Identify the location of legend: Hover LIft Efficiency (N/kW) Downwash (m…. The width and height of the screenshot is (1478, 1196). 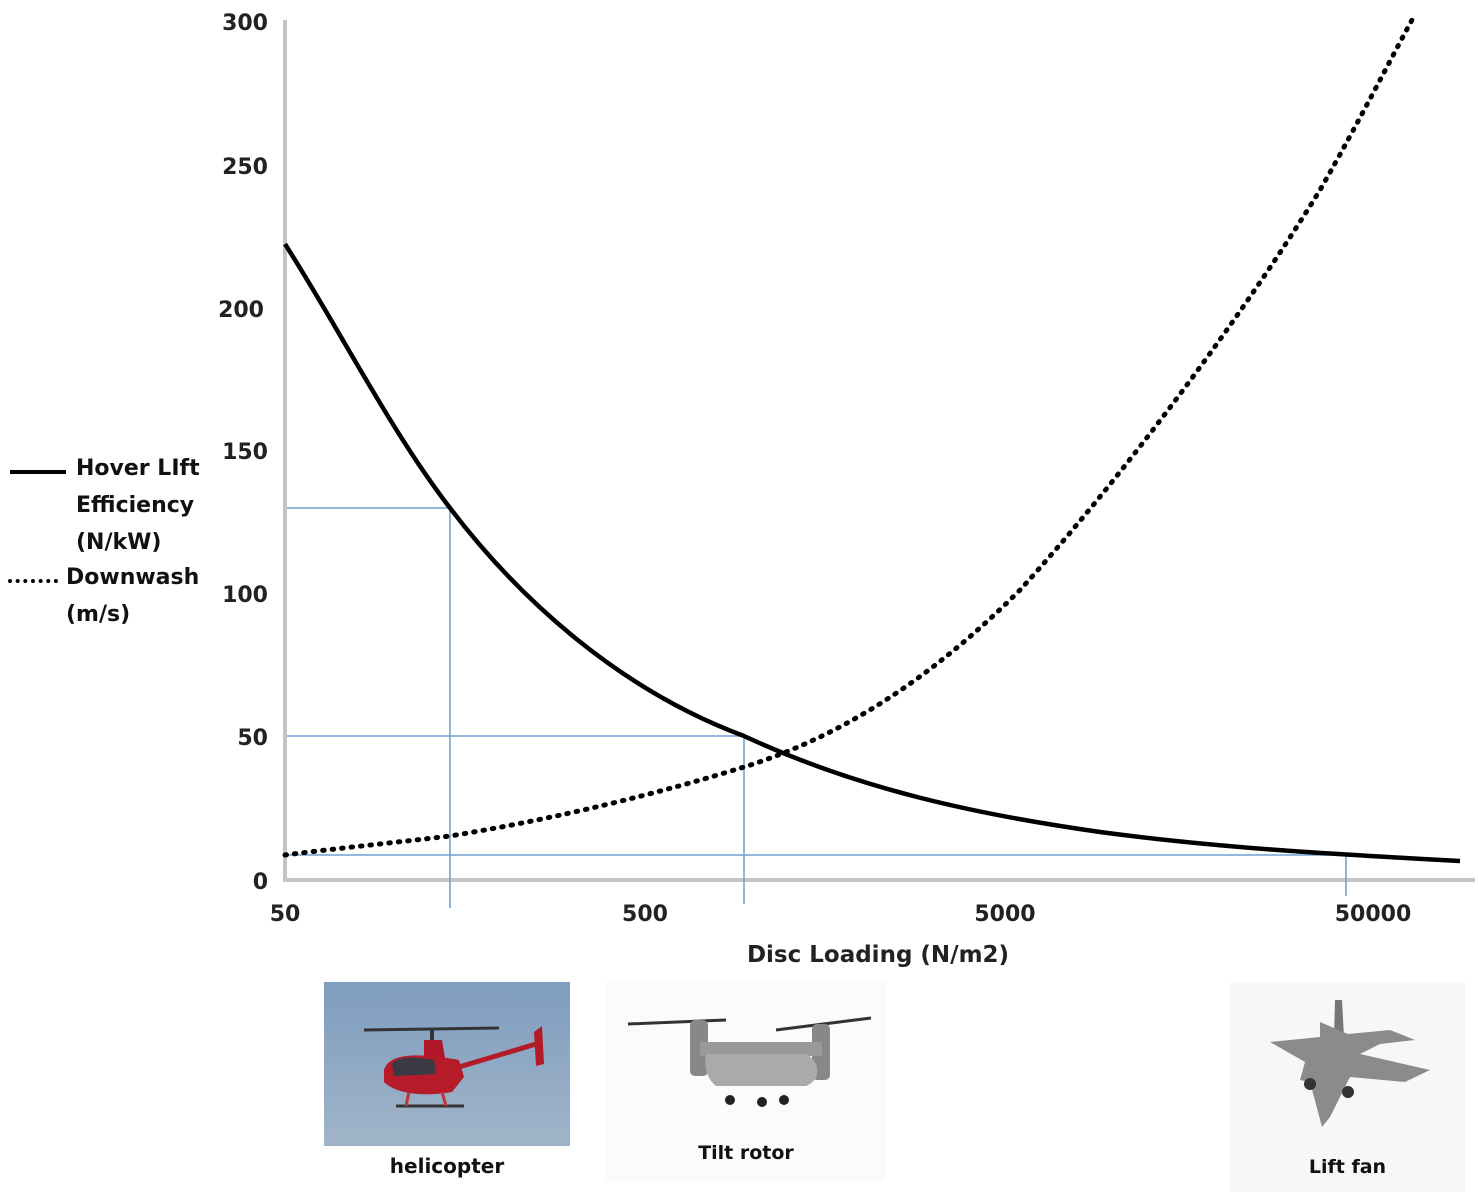
(118, 541).